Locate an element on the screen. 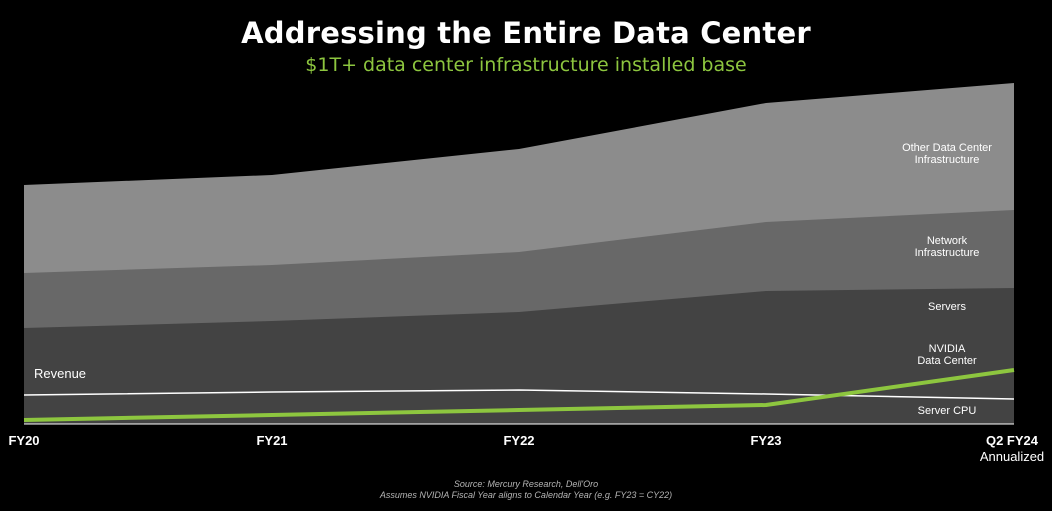  label-network-line2: Infrastructure is located at coordinates (947, 253).